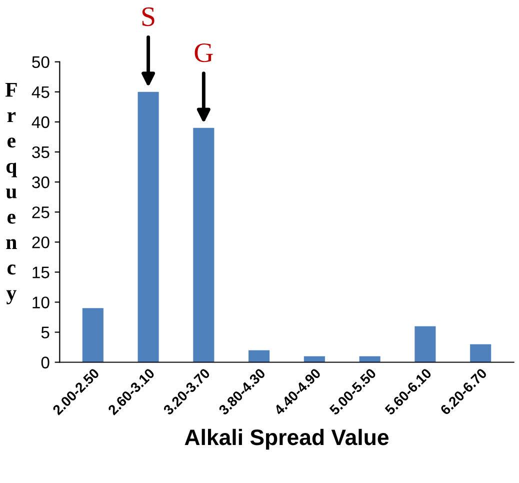  Describe the element at coordinates (41, 242) in the screenshot. I see `y-tick-label: 20` at that location.